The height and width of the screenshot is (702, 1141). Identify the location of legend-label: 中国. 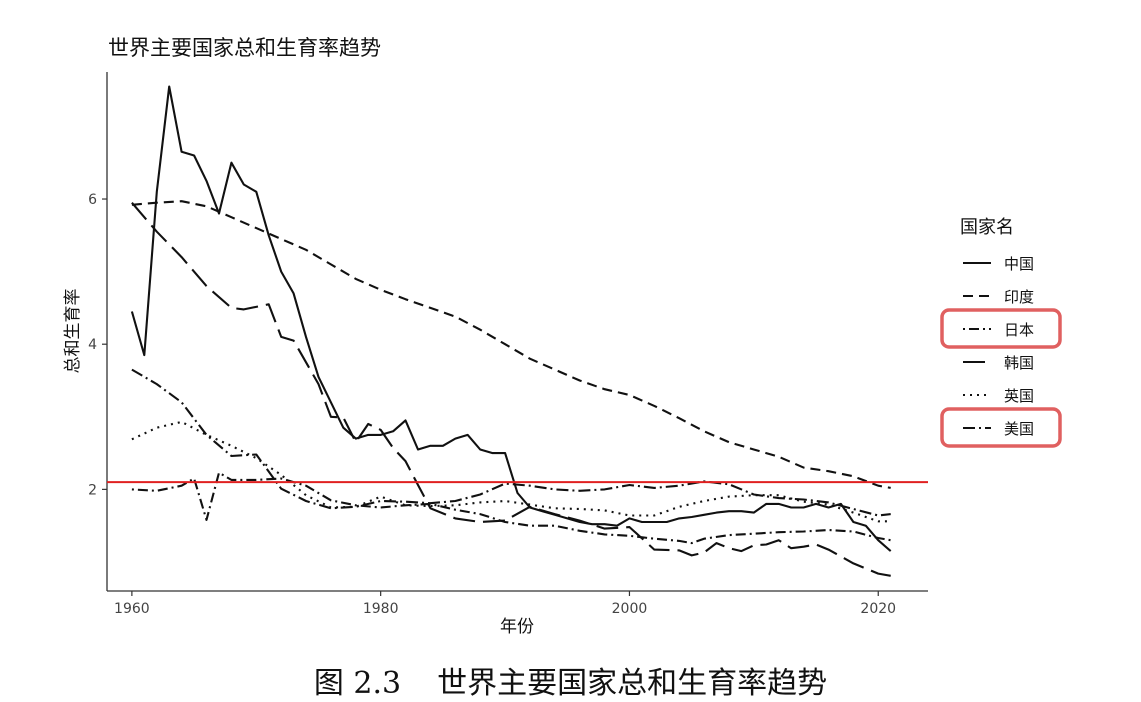
(1019, 264).